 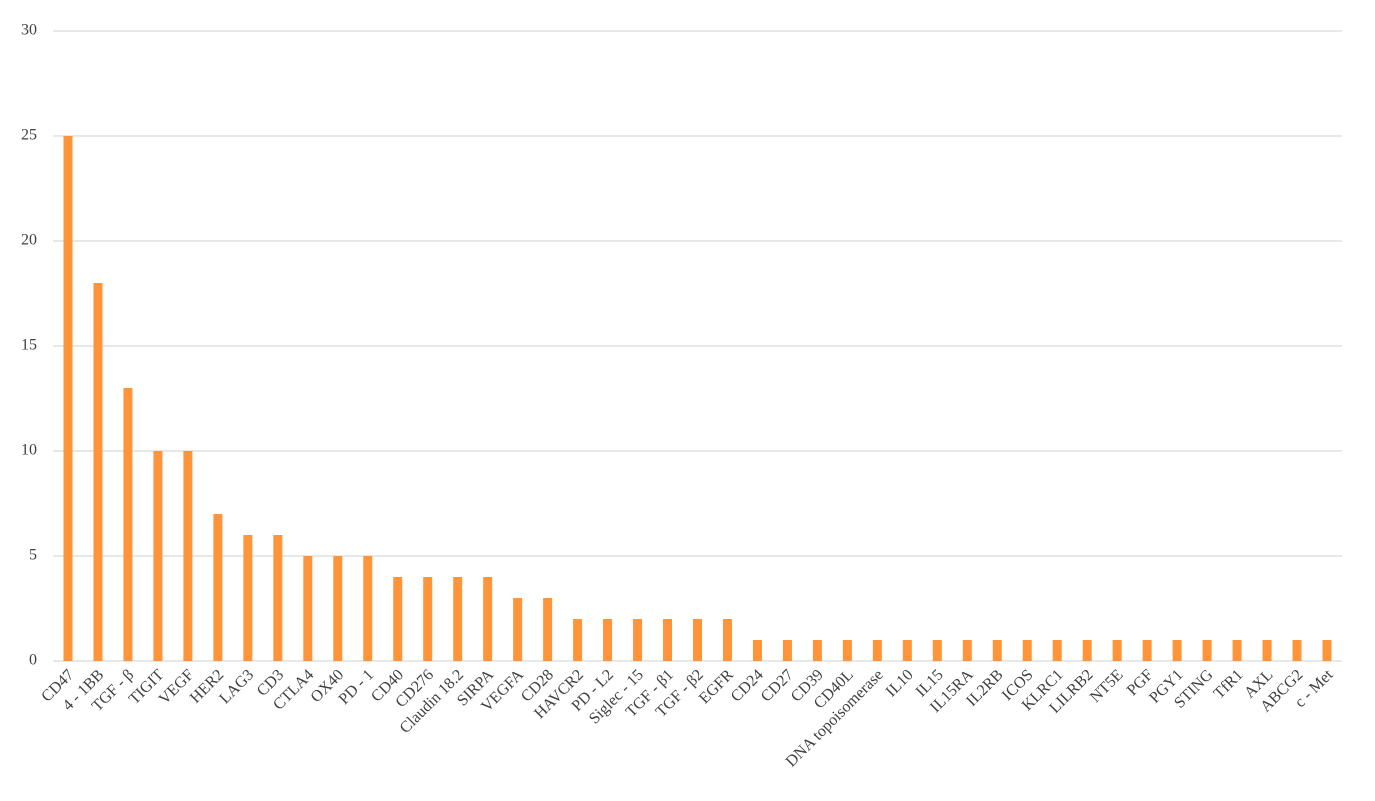 I want to click on x-tick-label: TfR1, so click(x=1229, y=684).